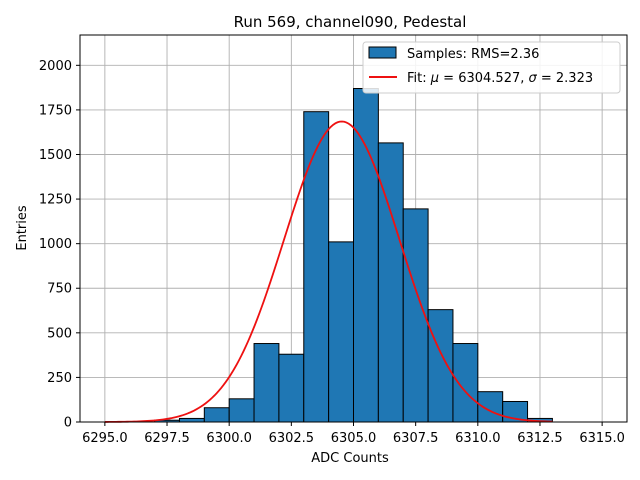 The height and width of the screenshot is (480, 640). Describe the element at coordinates (602, 438) in the screenshot. I see `x-tick-label: 6315.0` at that location.